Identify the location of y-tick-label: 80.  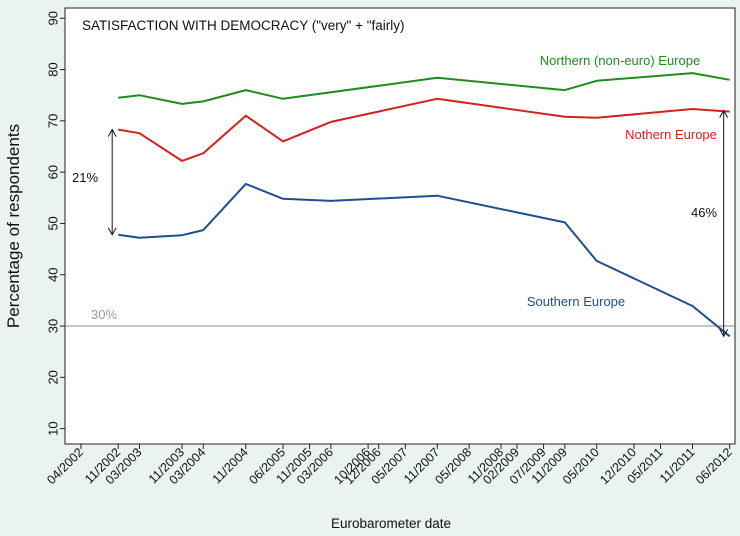
(53, 69).